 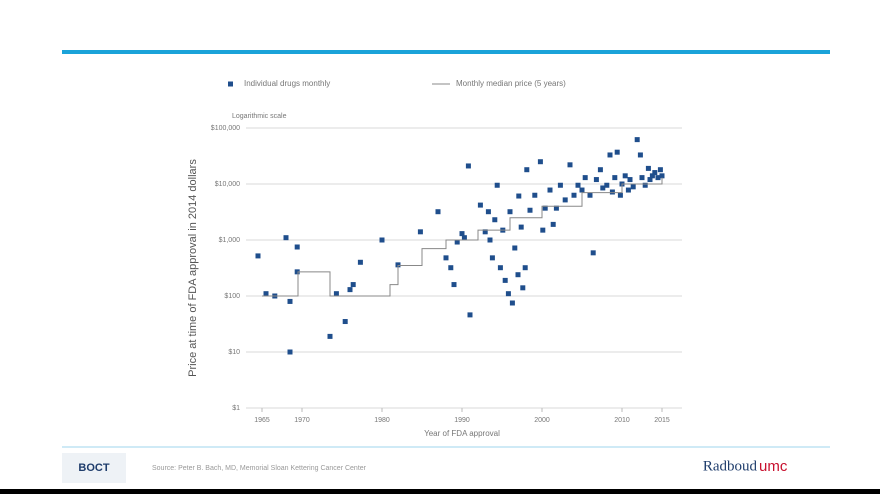 What do you see at coordinates (542, 420) in the screenshot?
I see `x-tick-label: 2000` at bounding box center [542, 420].